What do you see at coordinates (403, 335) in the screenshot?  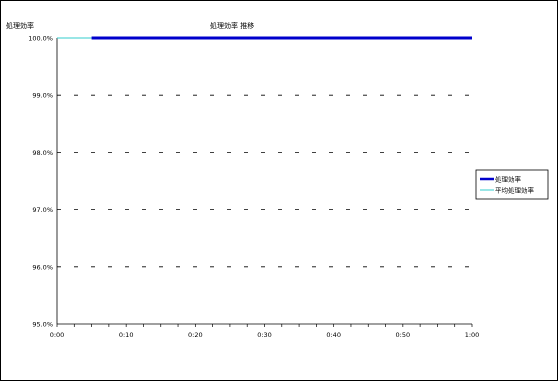 I see `x-tick-label: 0:50` at bounding box center [403, 335].